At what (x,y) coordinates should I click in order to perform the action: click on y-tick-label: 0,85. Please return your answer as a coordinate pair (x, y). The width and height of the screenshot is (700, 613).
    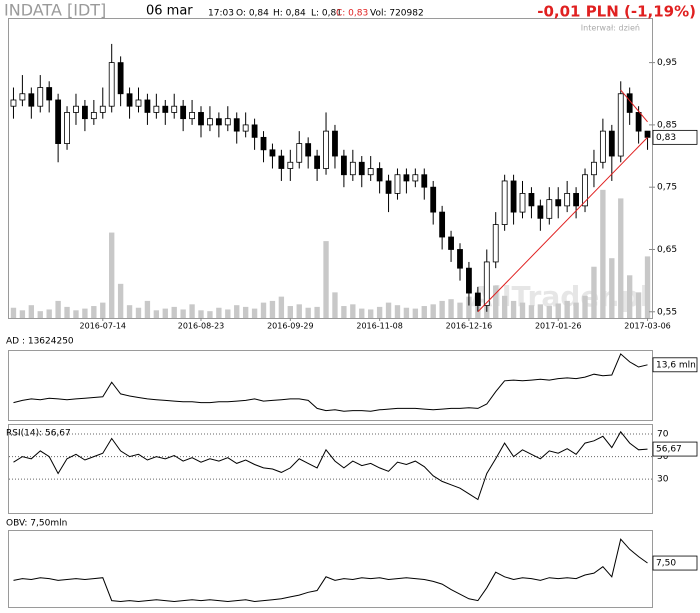
    Looking at the image, I should click on (667, 125).